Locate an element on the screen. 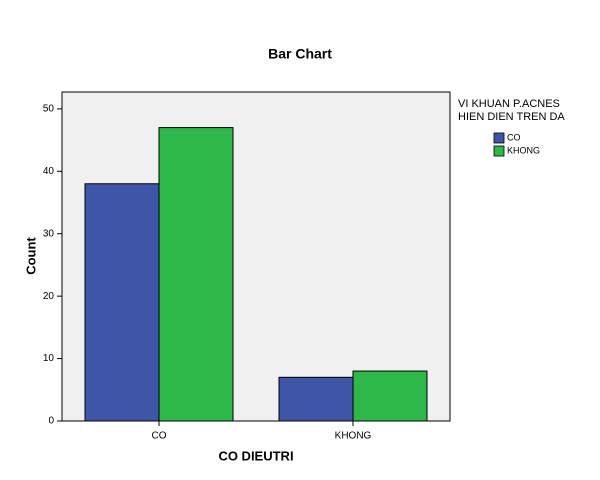 The height and width of the screenshot is (480, 600). y-tick-label: 50 is located at coordinates (49, 108).